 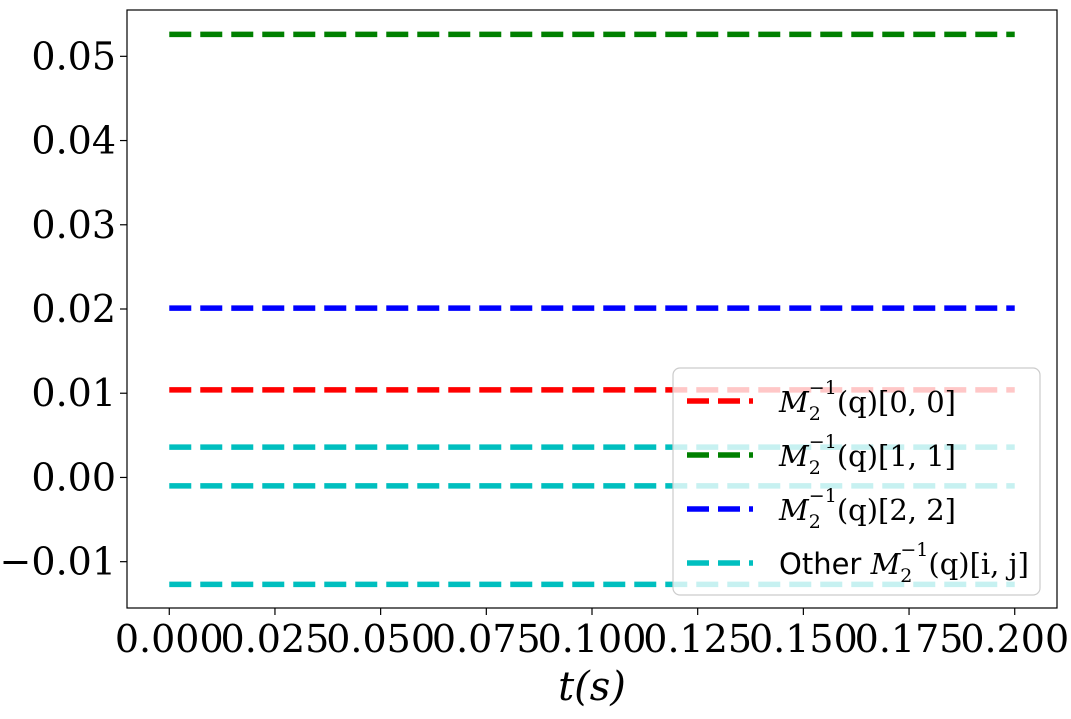 I want to click on y-tick-label: 0.05, so click(x=73, y=56).